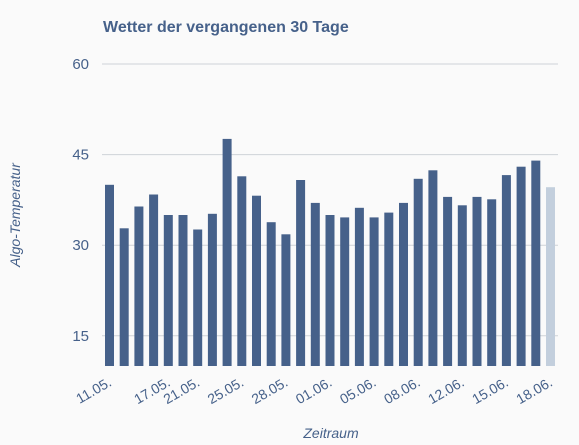 This screenshot has height=445, width=579. What do you see at coordinates (80, 336) in the screenshot?
I see `y-tick-label: 15` at bounding box center [80, 336].